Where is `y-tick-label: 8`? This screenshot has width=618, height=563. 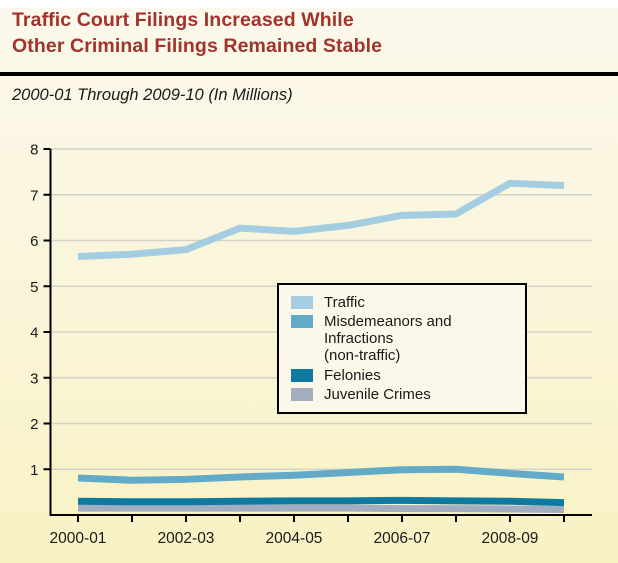 y-tick-label: 8 is located at coordinates (34, 150).